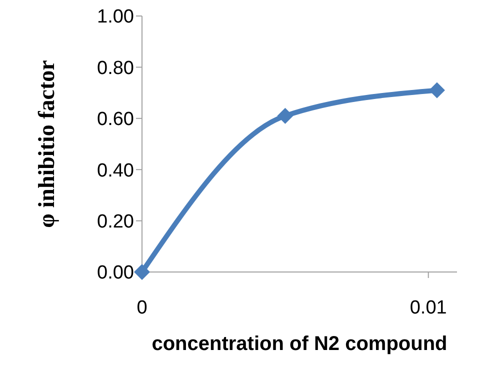 The width and height of the screenshot is (500, 379). Describe the element at coordinates (115, 17) in the screenshot. I see `y-tick-label: 1.00` at that location.